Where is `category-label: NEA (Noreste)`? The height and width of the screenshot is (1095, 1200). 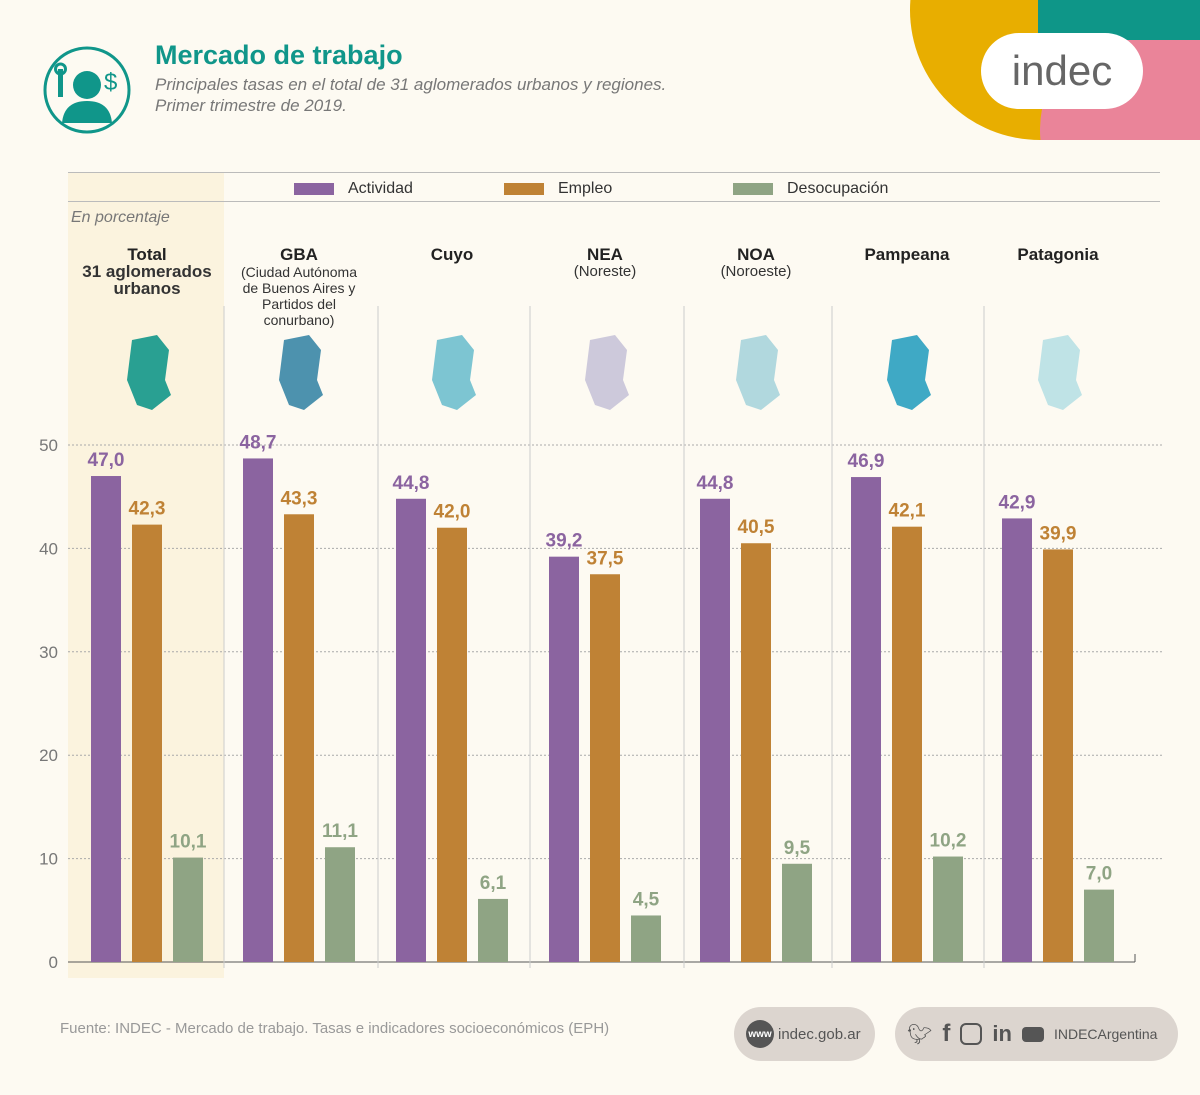 category-label: NEA (Noreste) is located at coordinates (605, 262).